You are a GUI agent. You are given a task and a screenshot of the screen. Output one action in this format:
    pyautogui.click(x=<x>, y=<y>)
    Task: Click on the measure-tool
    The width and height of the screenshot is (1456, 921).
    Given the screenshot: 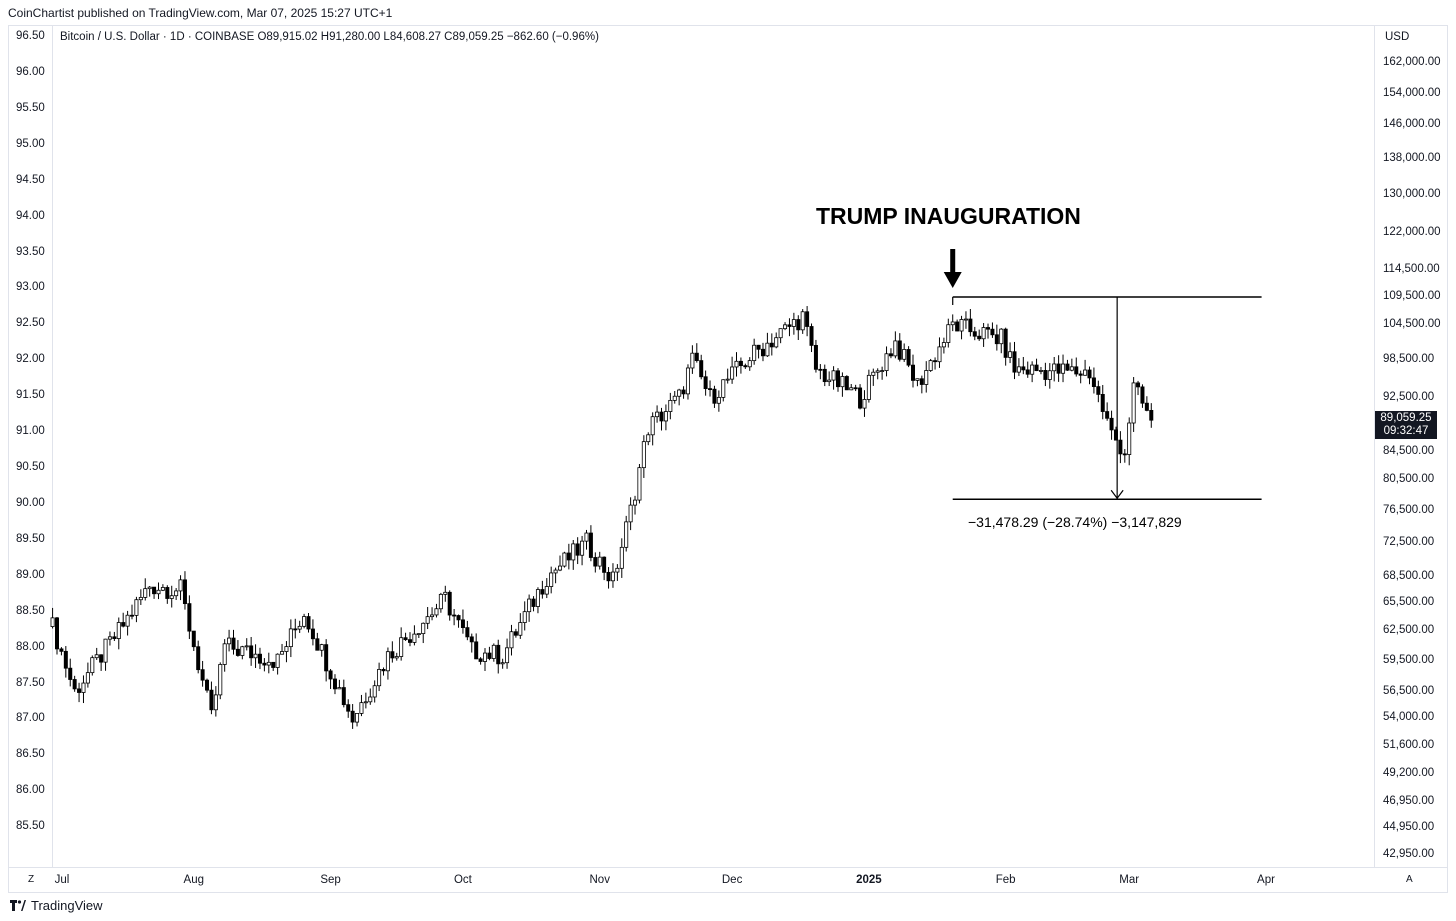 What is the action you would take?
    pyautogui.click(x=1107, y=398)
    